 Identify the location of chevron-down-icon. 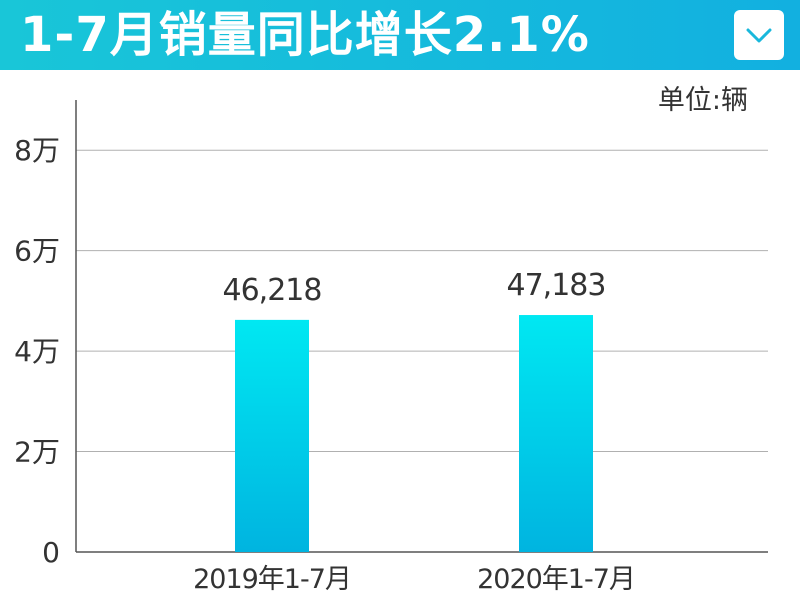
(759, 35).